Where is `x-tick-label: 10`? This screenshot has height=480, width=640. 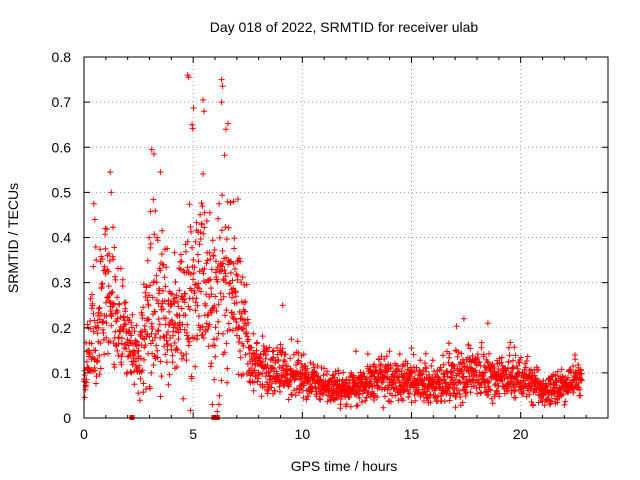
x-tick-label: 10 is located at coordinates (303, 434).